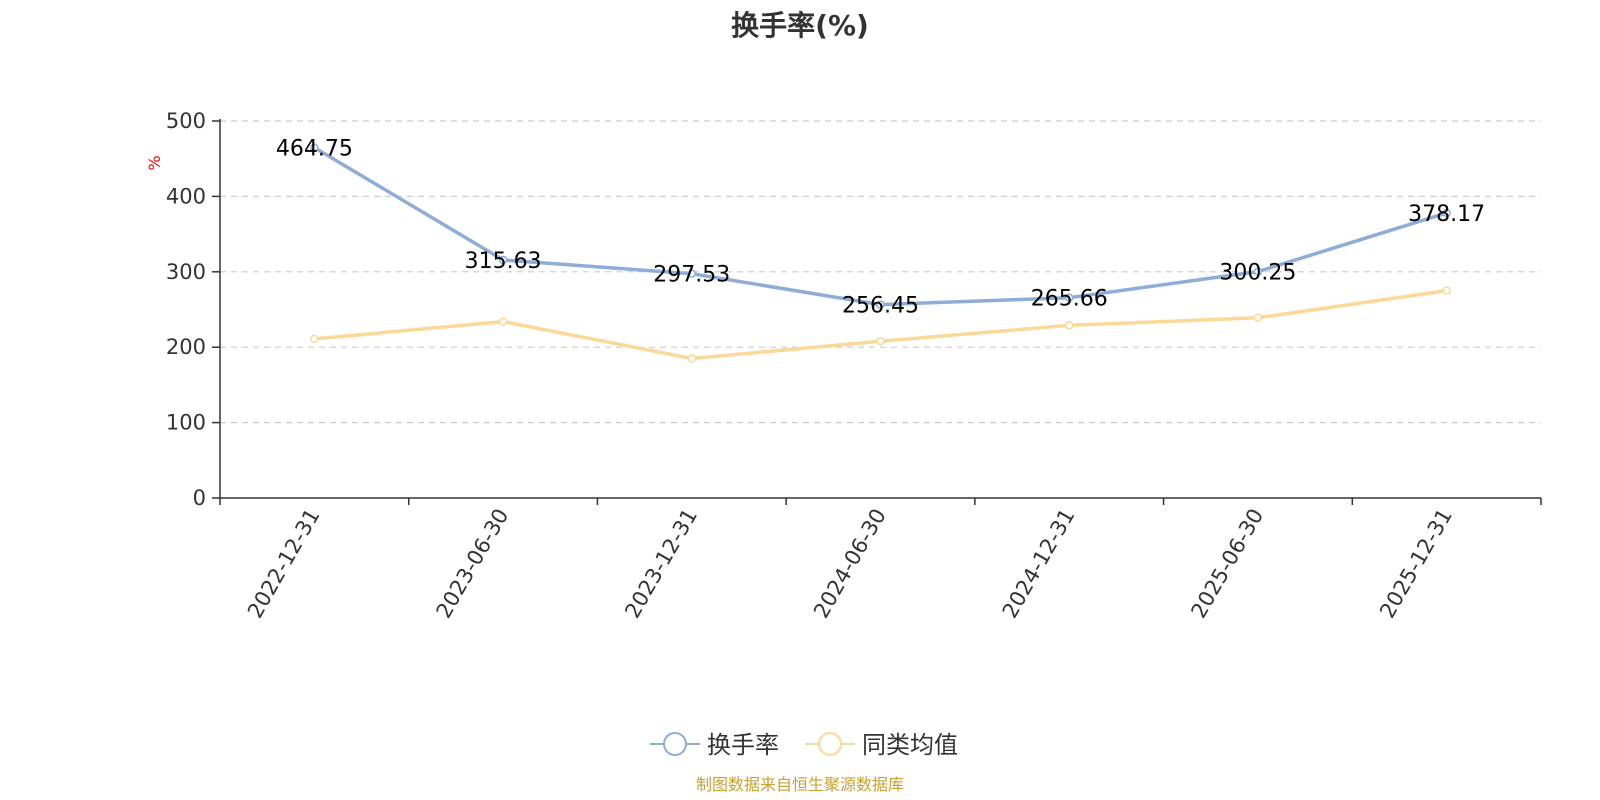 This screenshot has height=800, width=1600. Describe the element at coordinates (186, 196) in the screenshot. I see `y-tick-label: 400` at that location.